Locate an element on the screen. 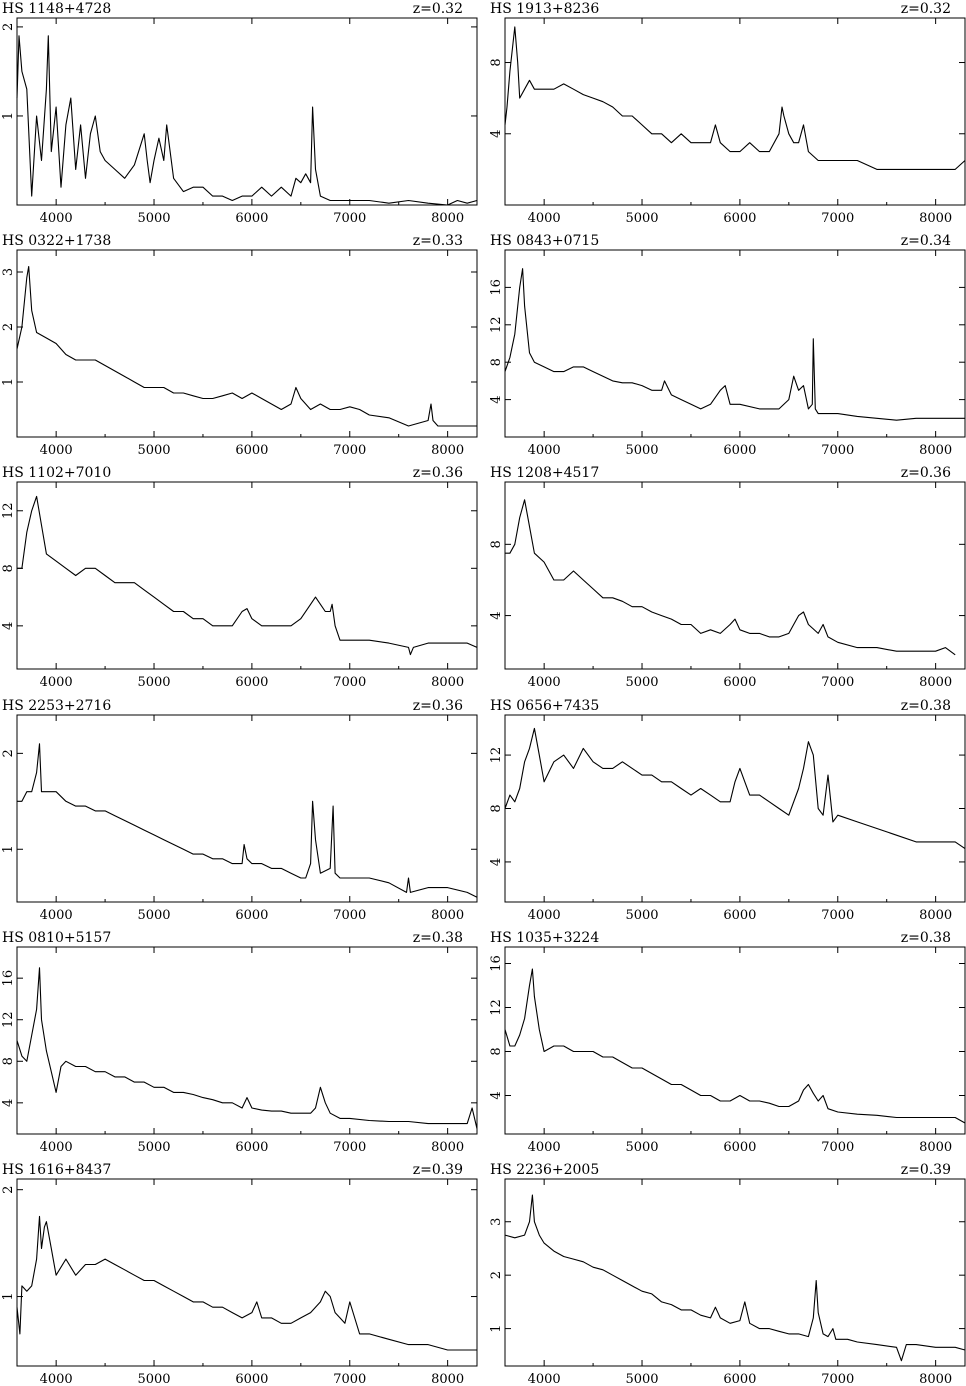 The image size is (966, 1386). spectrum-panel: HS 1616+8437 z=0.39 4000 5000 6000 7000 8000 1 2 is located at coordinates (239, 1274).